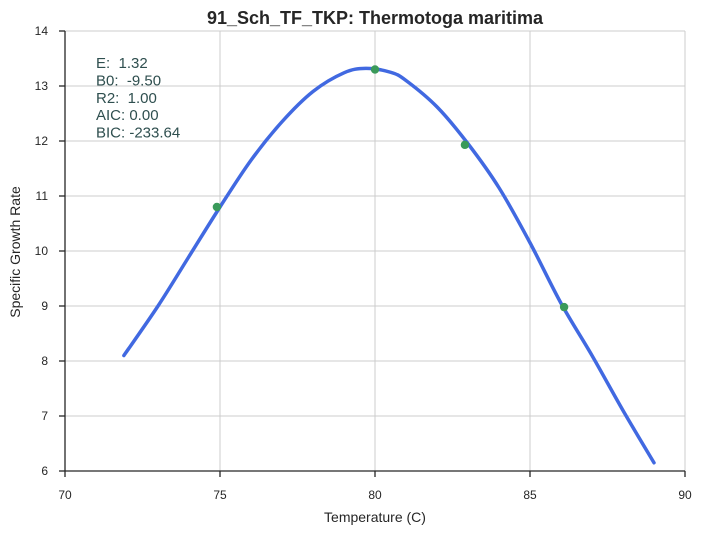 This screenshot has height=534, width=702. Describe the element at coordinates (44, 306) in the screenshot. I see `y-tick-label: 9` at that location.